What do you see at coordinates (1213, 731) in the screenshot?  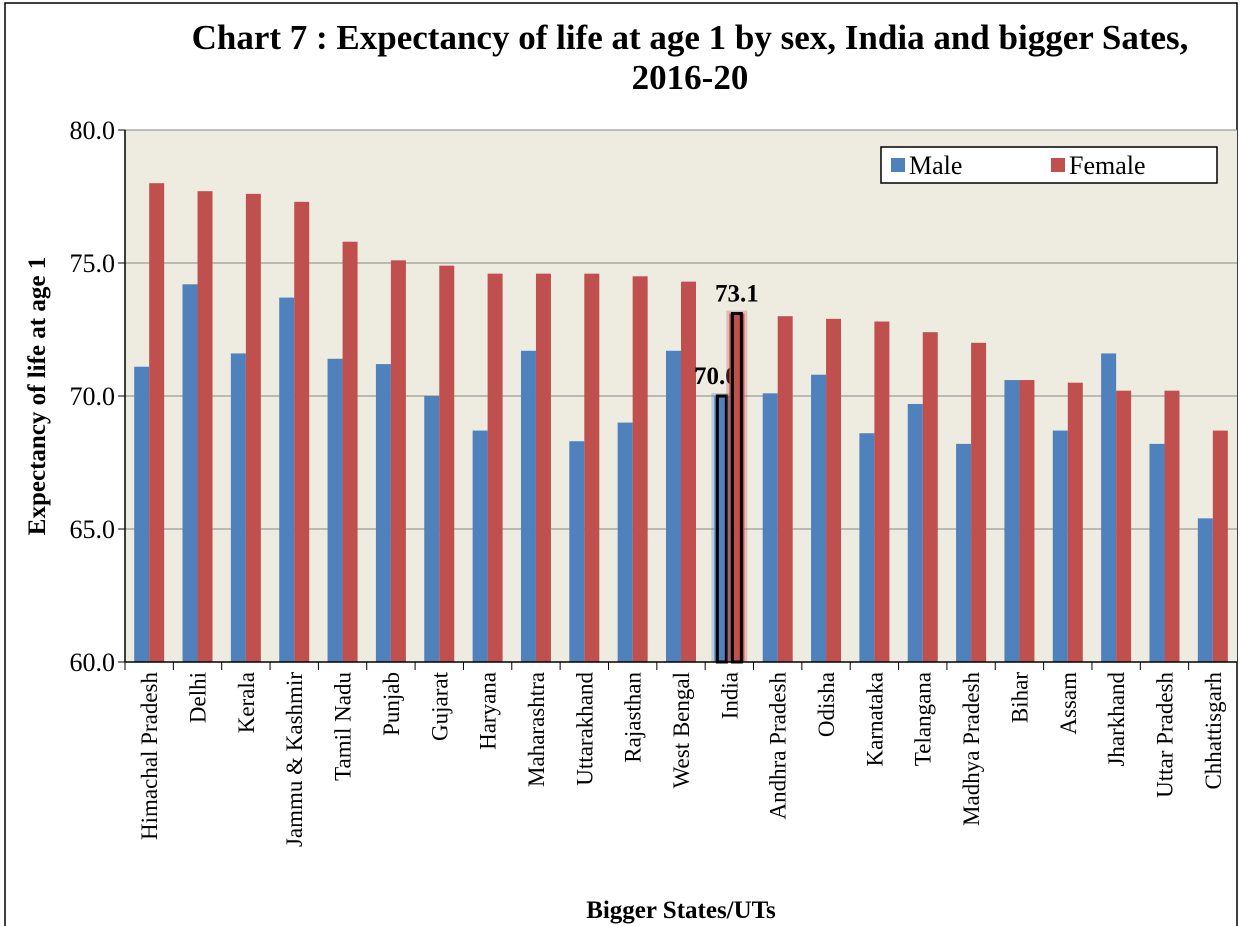 I see `x-tick-label: Chhattisgarh` at bounding box center [1213, 731].